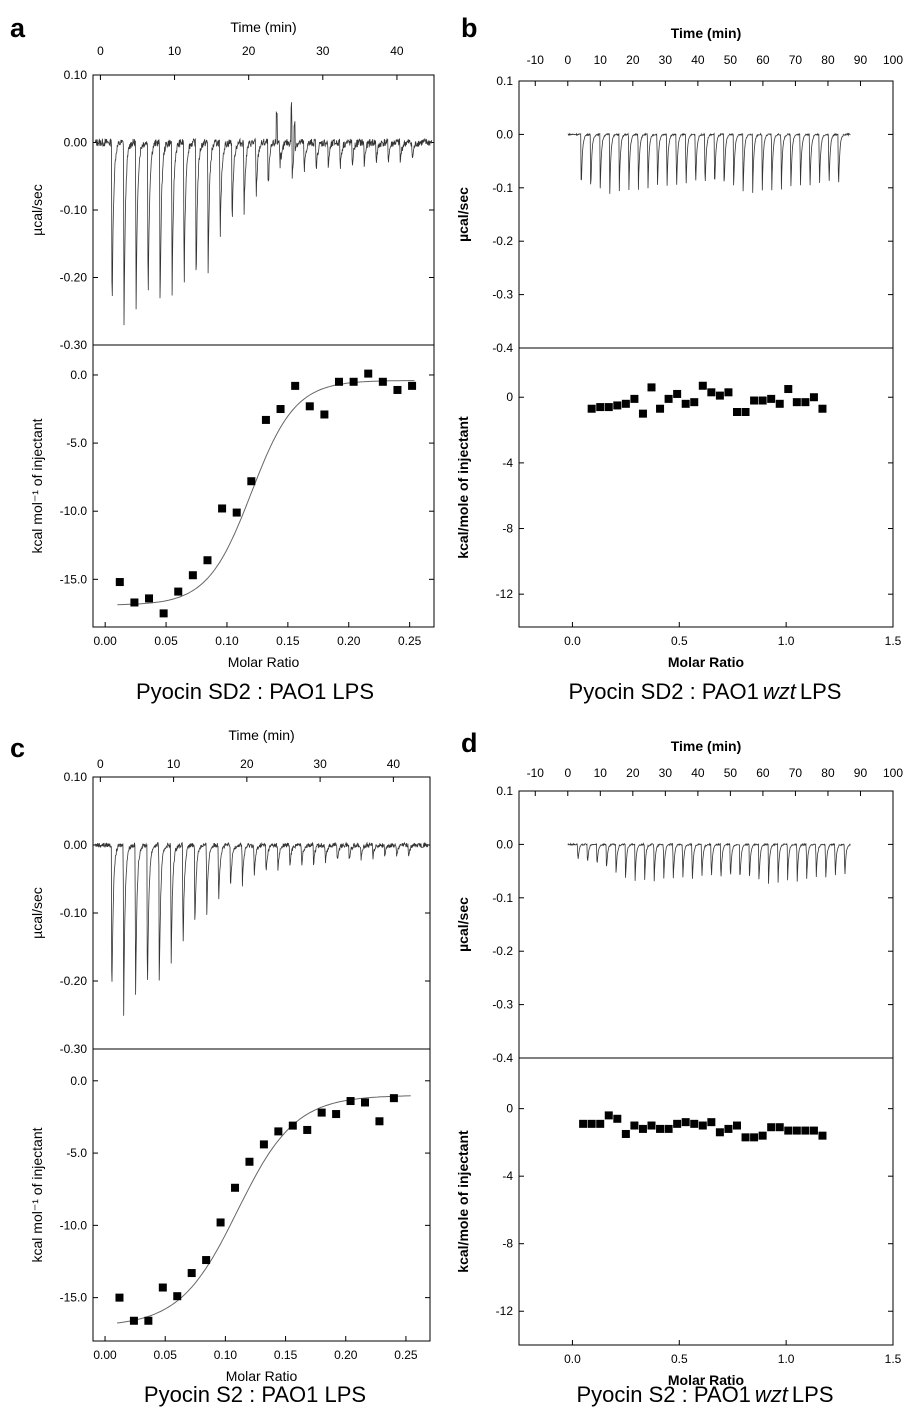  Describe the element at coordinates (861, 60) in the screenshot. I see `time-tick-label: 90` at that location.